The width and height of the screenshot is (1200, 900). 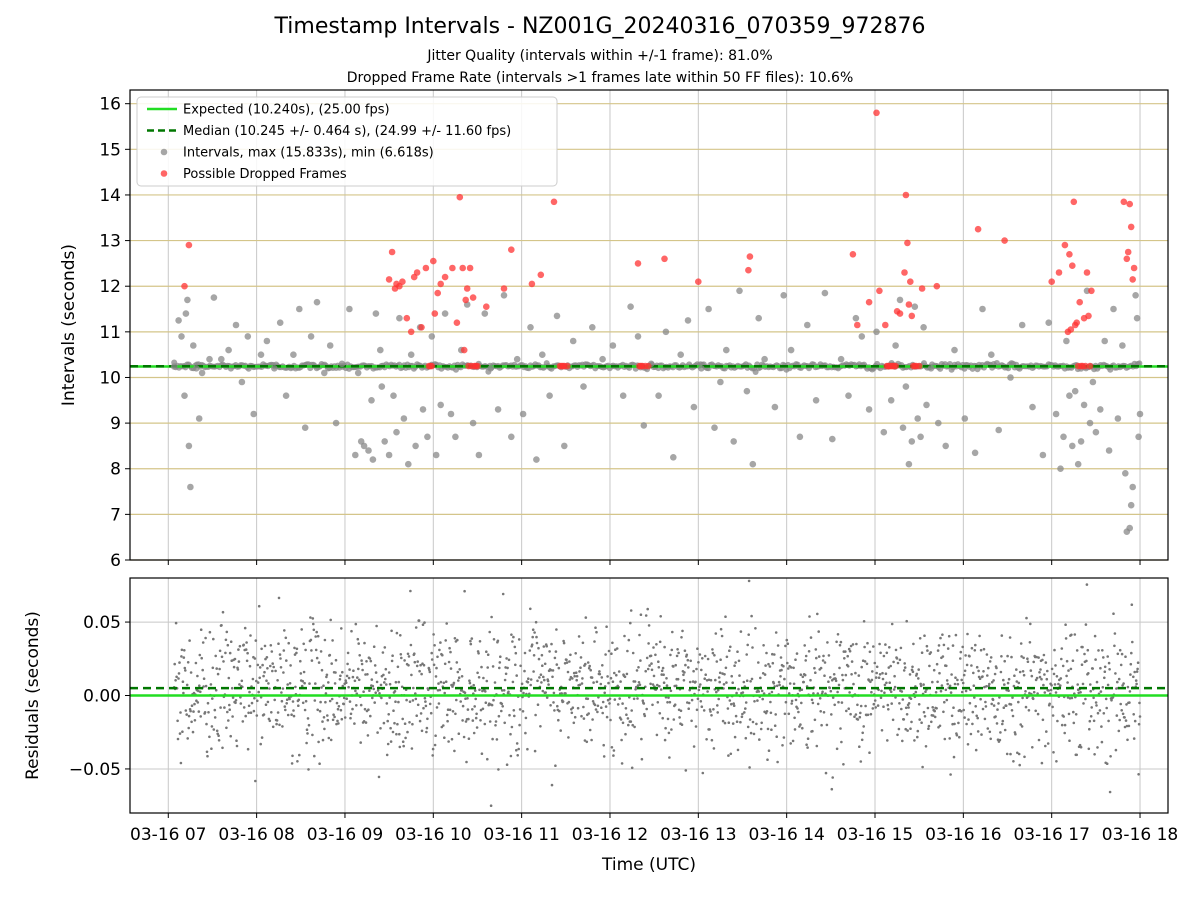 I want to click on x-tick-label: 03-16 07, so click(x=168, y=835).